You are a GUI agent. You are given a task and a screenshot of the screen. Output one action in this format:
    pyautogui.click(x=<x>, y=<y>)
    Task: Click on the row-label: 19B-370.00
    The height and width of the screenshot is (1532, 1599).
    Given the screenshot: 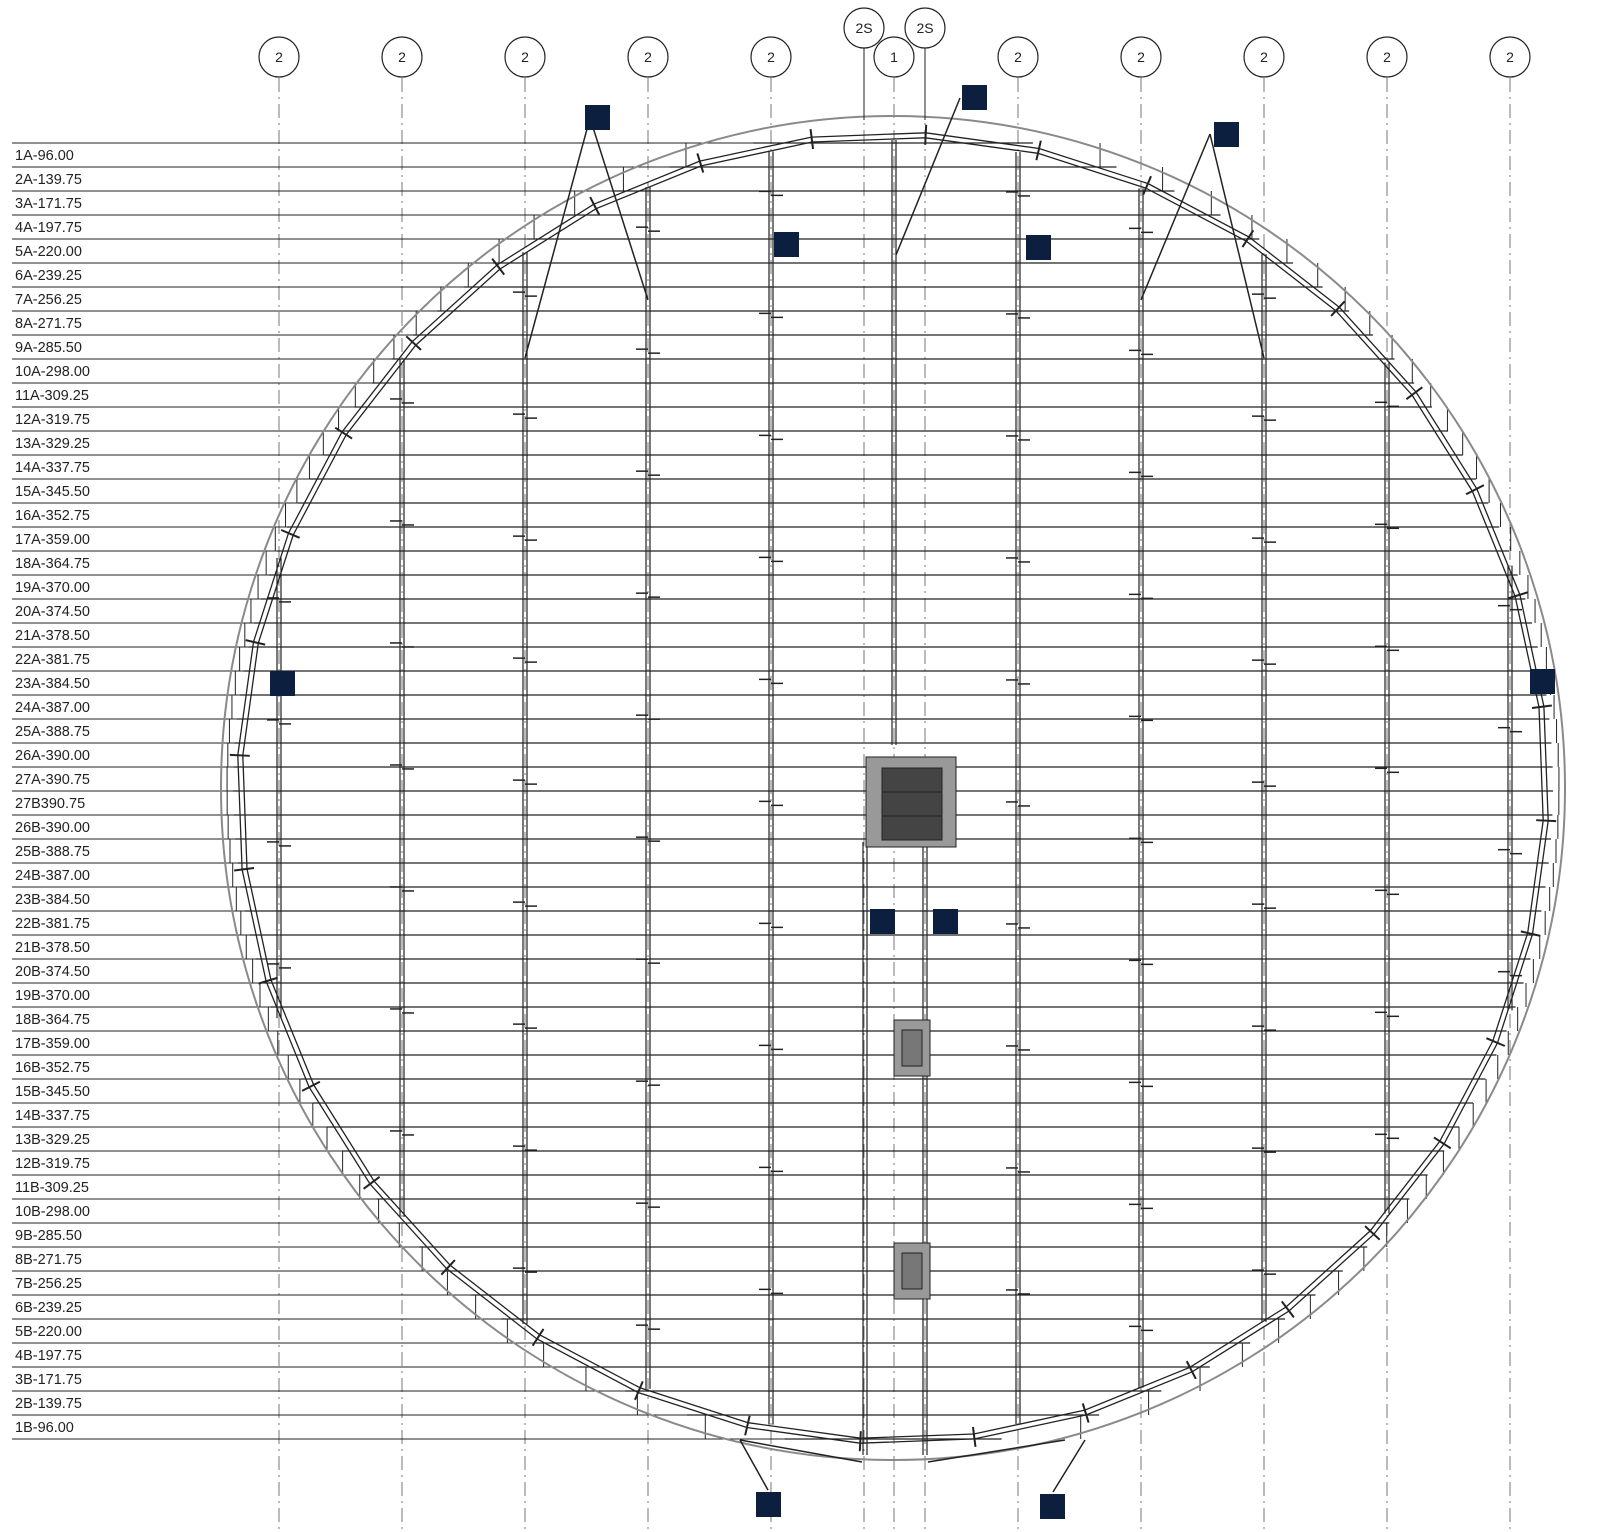 What is the action you would take?
    pyautogui.click(x=52, y=996)
    